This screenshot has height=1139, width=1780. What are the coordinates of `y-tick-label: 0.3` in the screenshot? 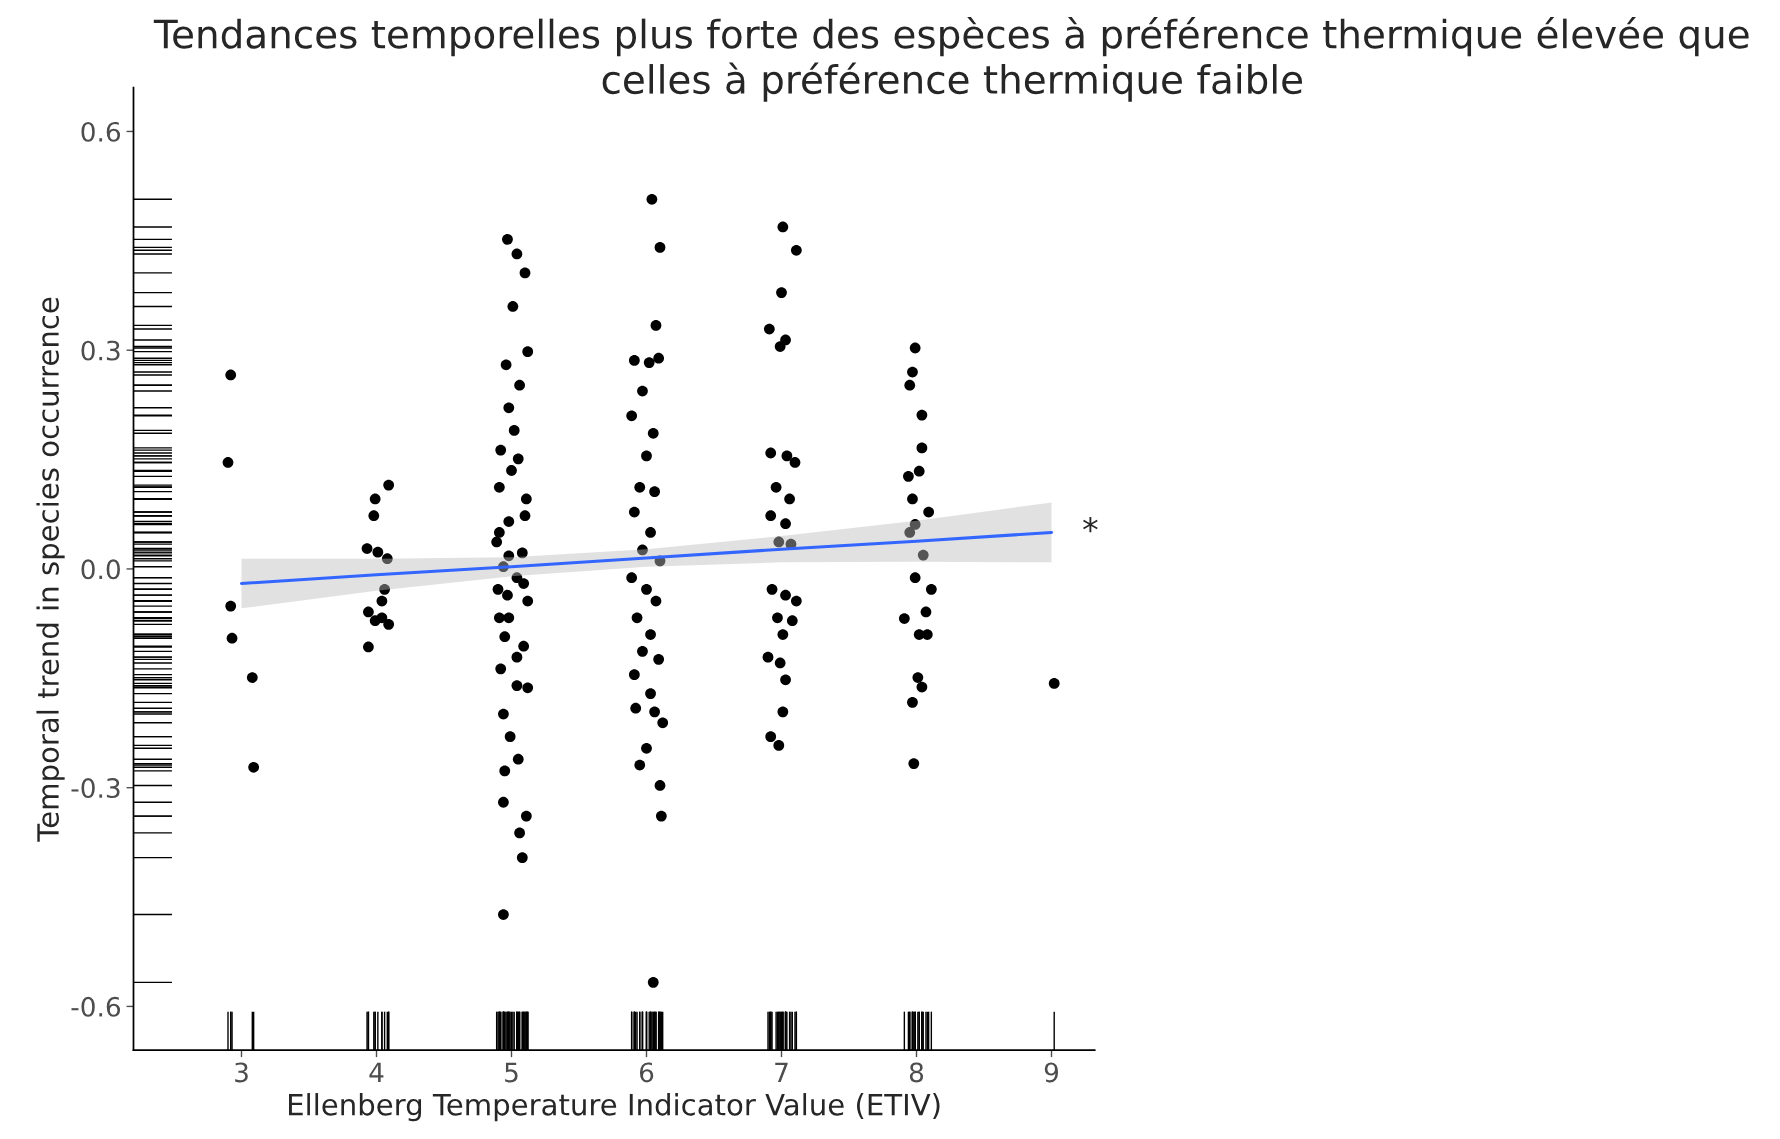 It's located at (100, 350).